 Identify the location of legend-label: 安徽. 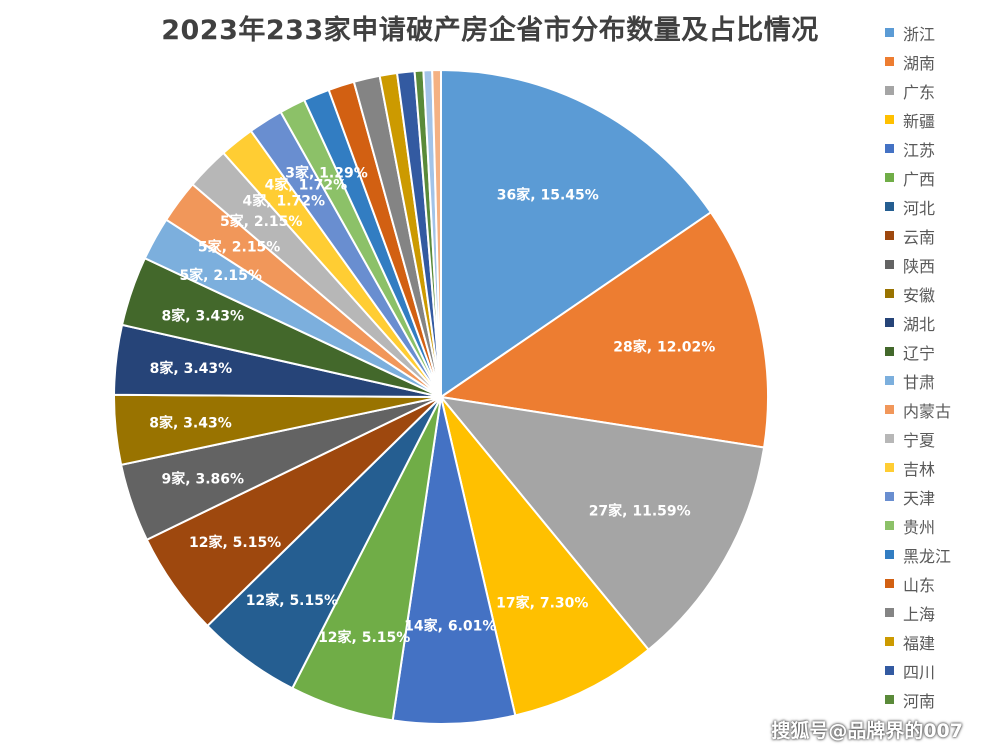
(919, 295).